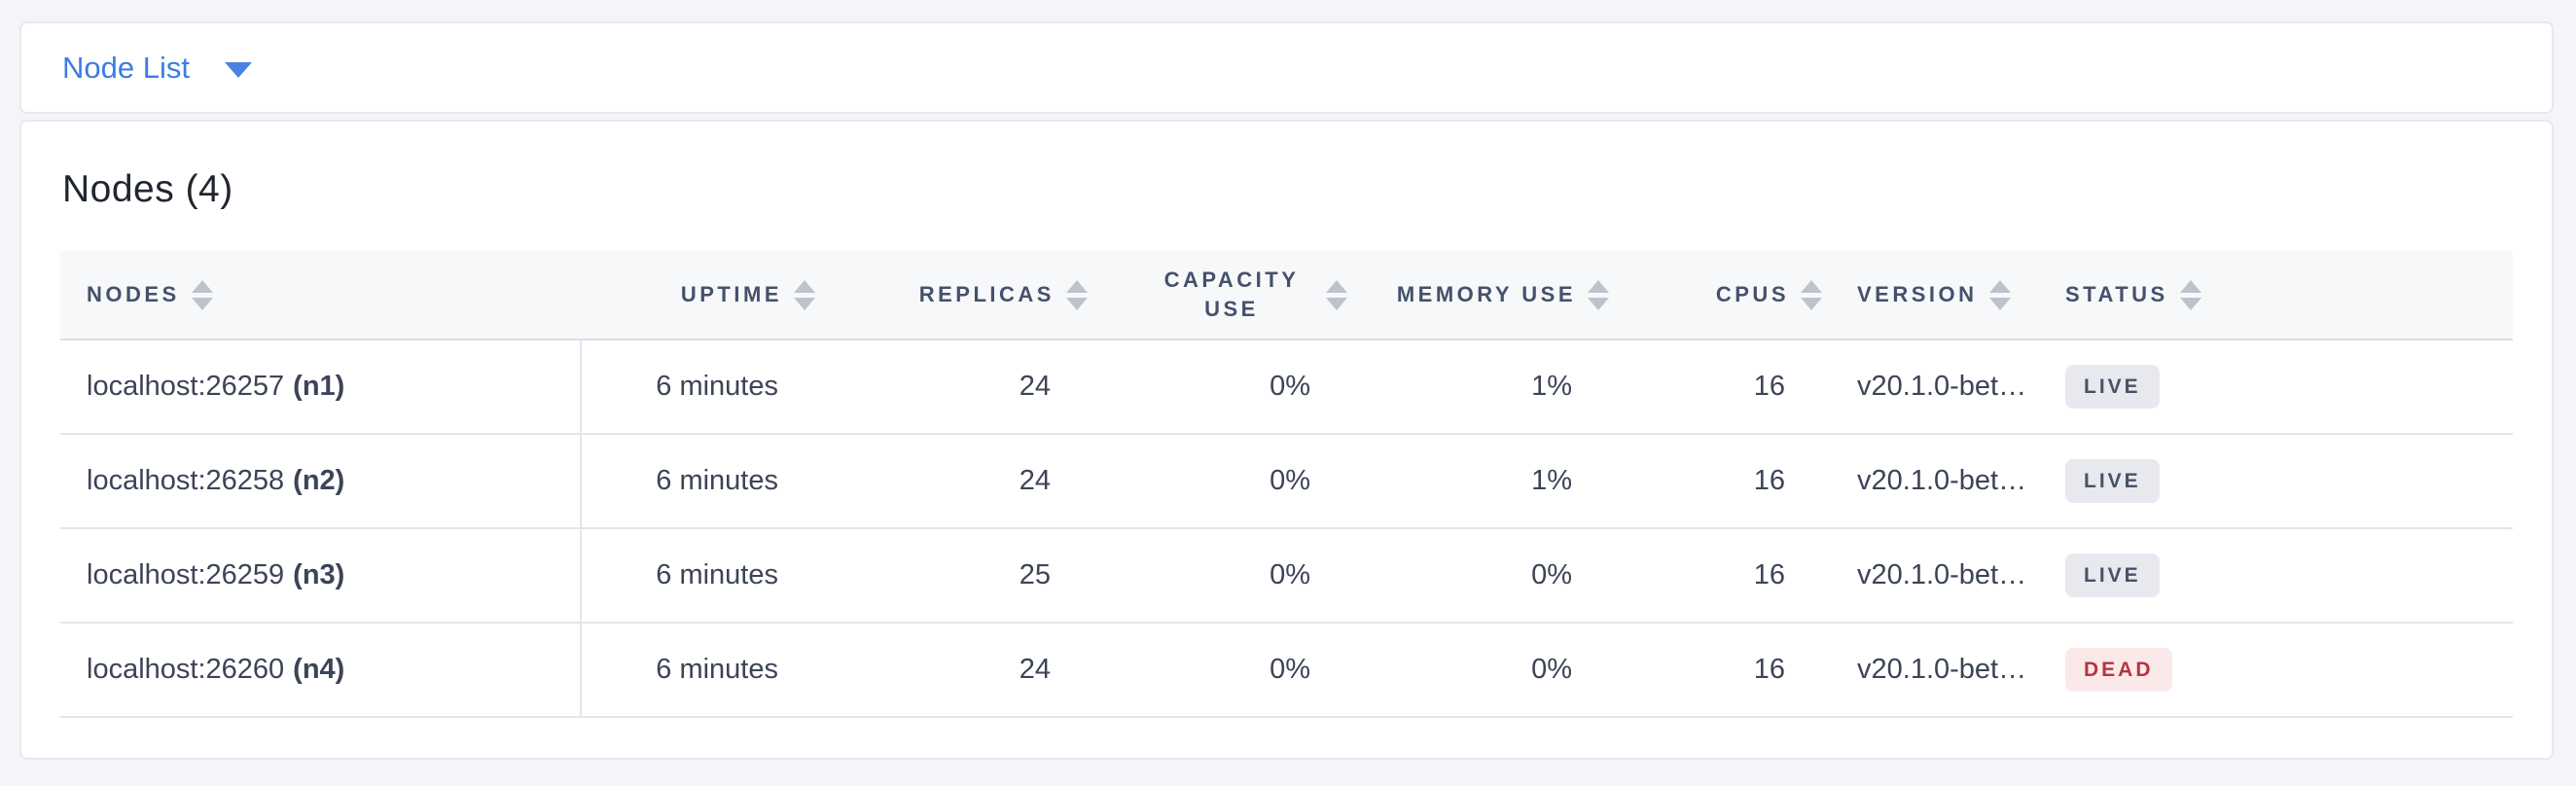 The width and height of the screenshot is (2576, 786). Describe the element at coordinates (2408, 295) in the screenshot. I see `column-header-filler` at that location.